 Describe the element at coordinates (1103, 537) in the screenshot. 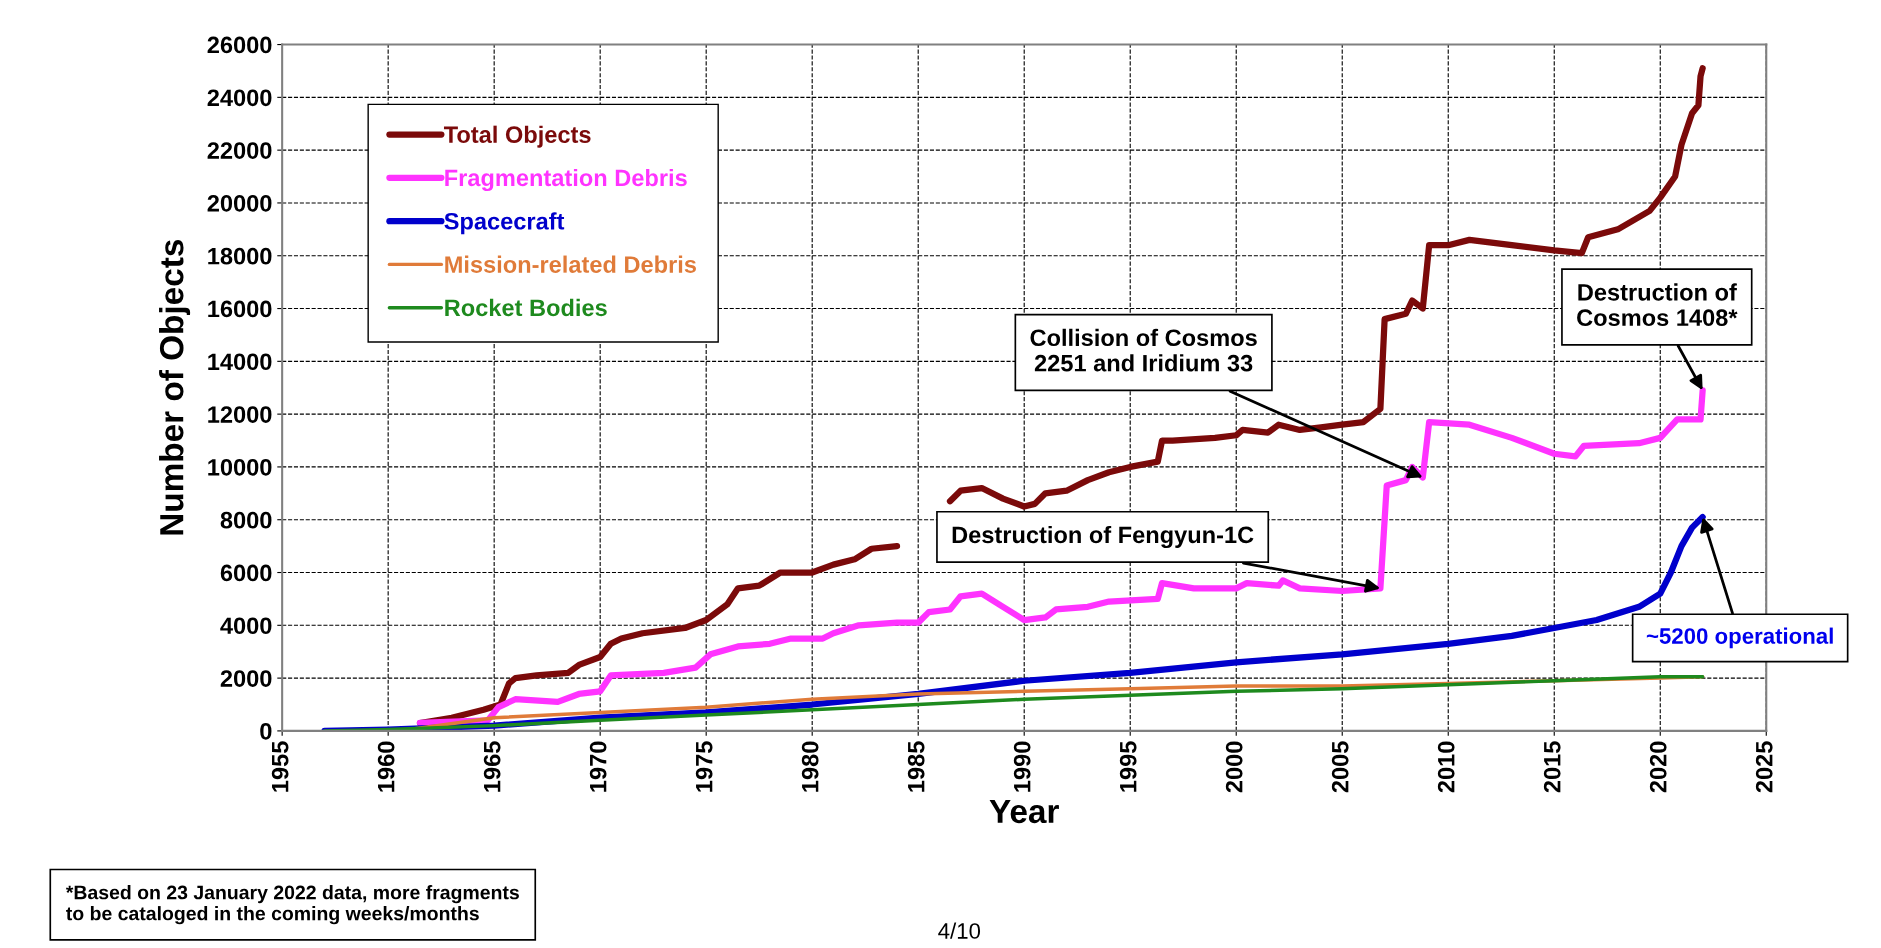

I see `annotation: Destruction of Fengyun-1C` at that location.